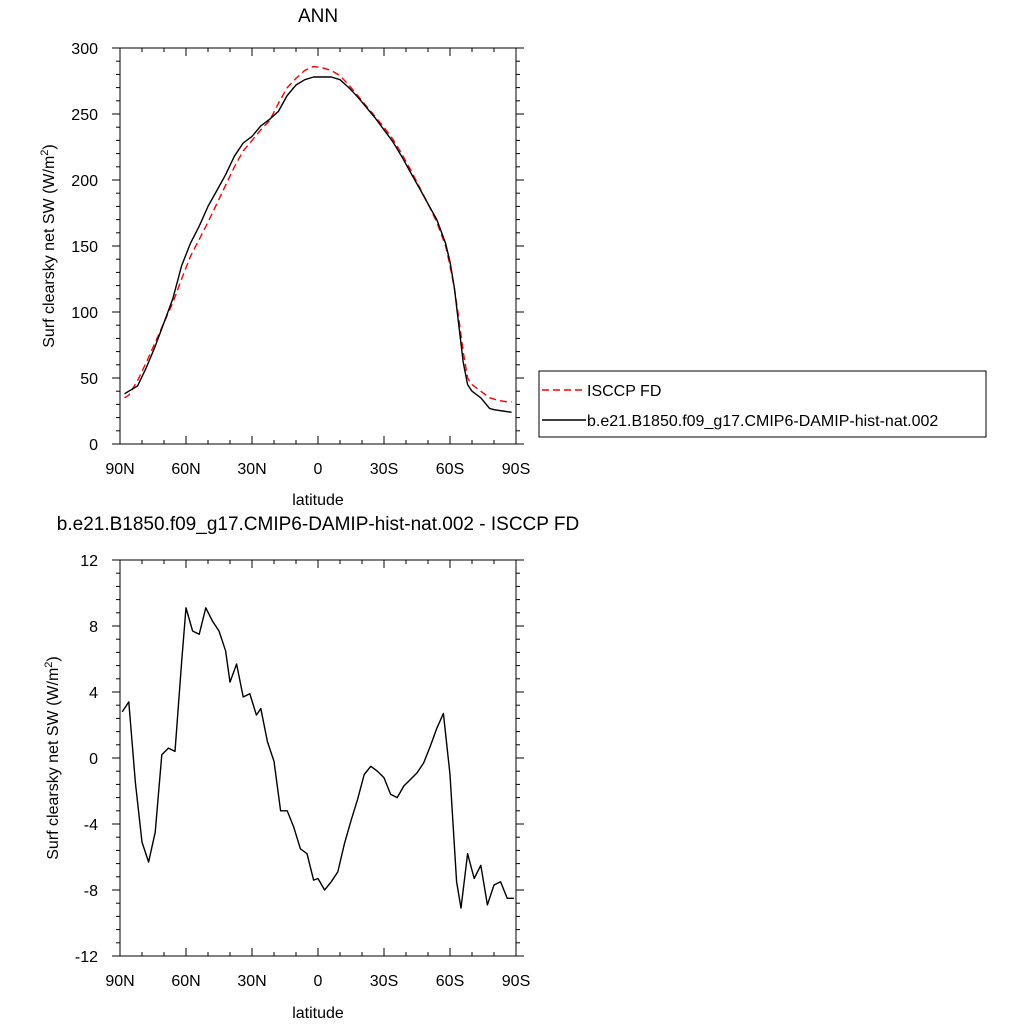 Image resolution: width=1024 pixels, height=1024 pixels. What do you see at coordinates (86, 957) in the screenshot?
I see `y-tick-label: -12` at bounding box center [86, 957].